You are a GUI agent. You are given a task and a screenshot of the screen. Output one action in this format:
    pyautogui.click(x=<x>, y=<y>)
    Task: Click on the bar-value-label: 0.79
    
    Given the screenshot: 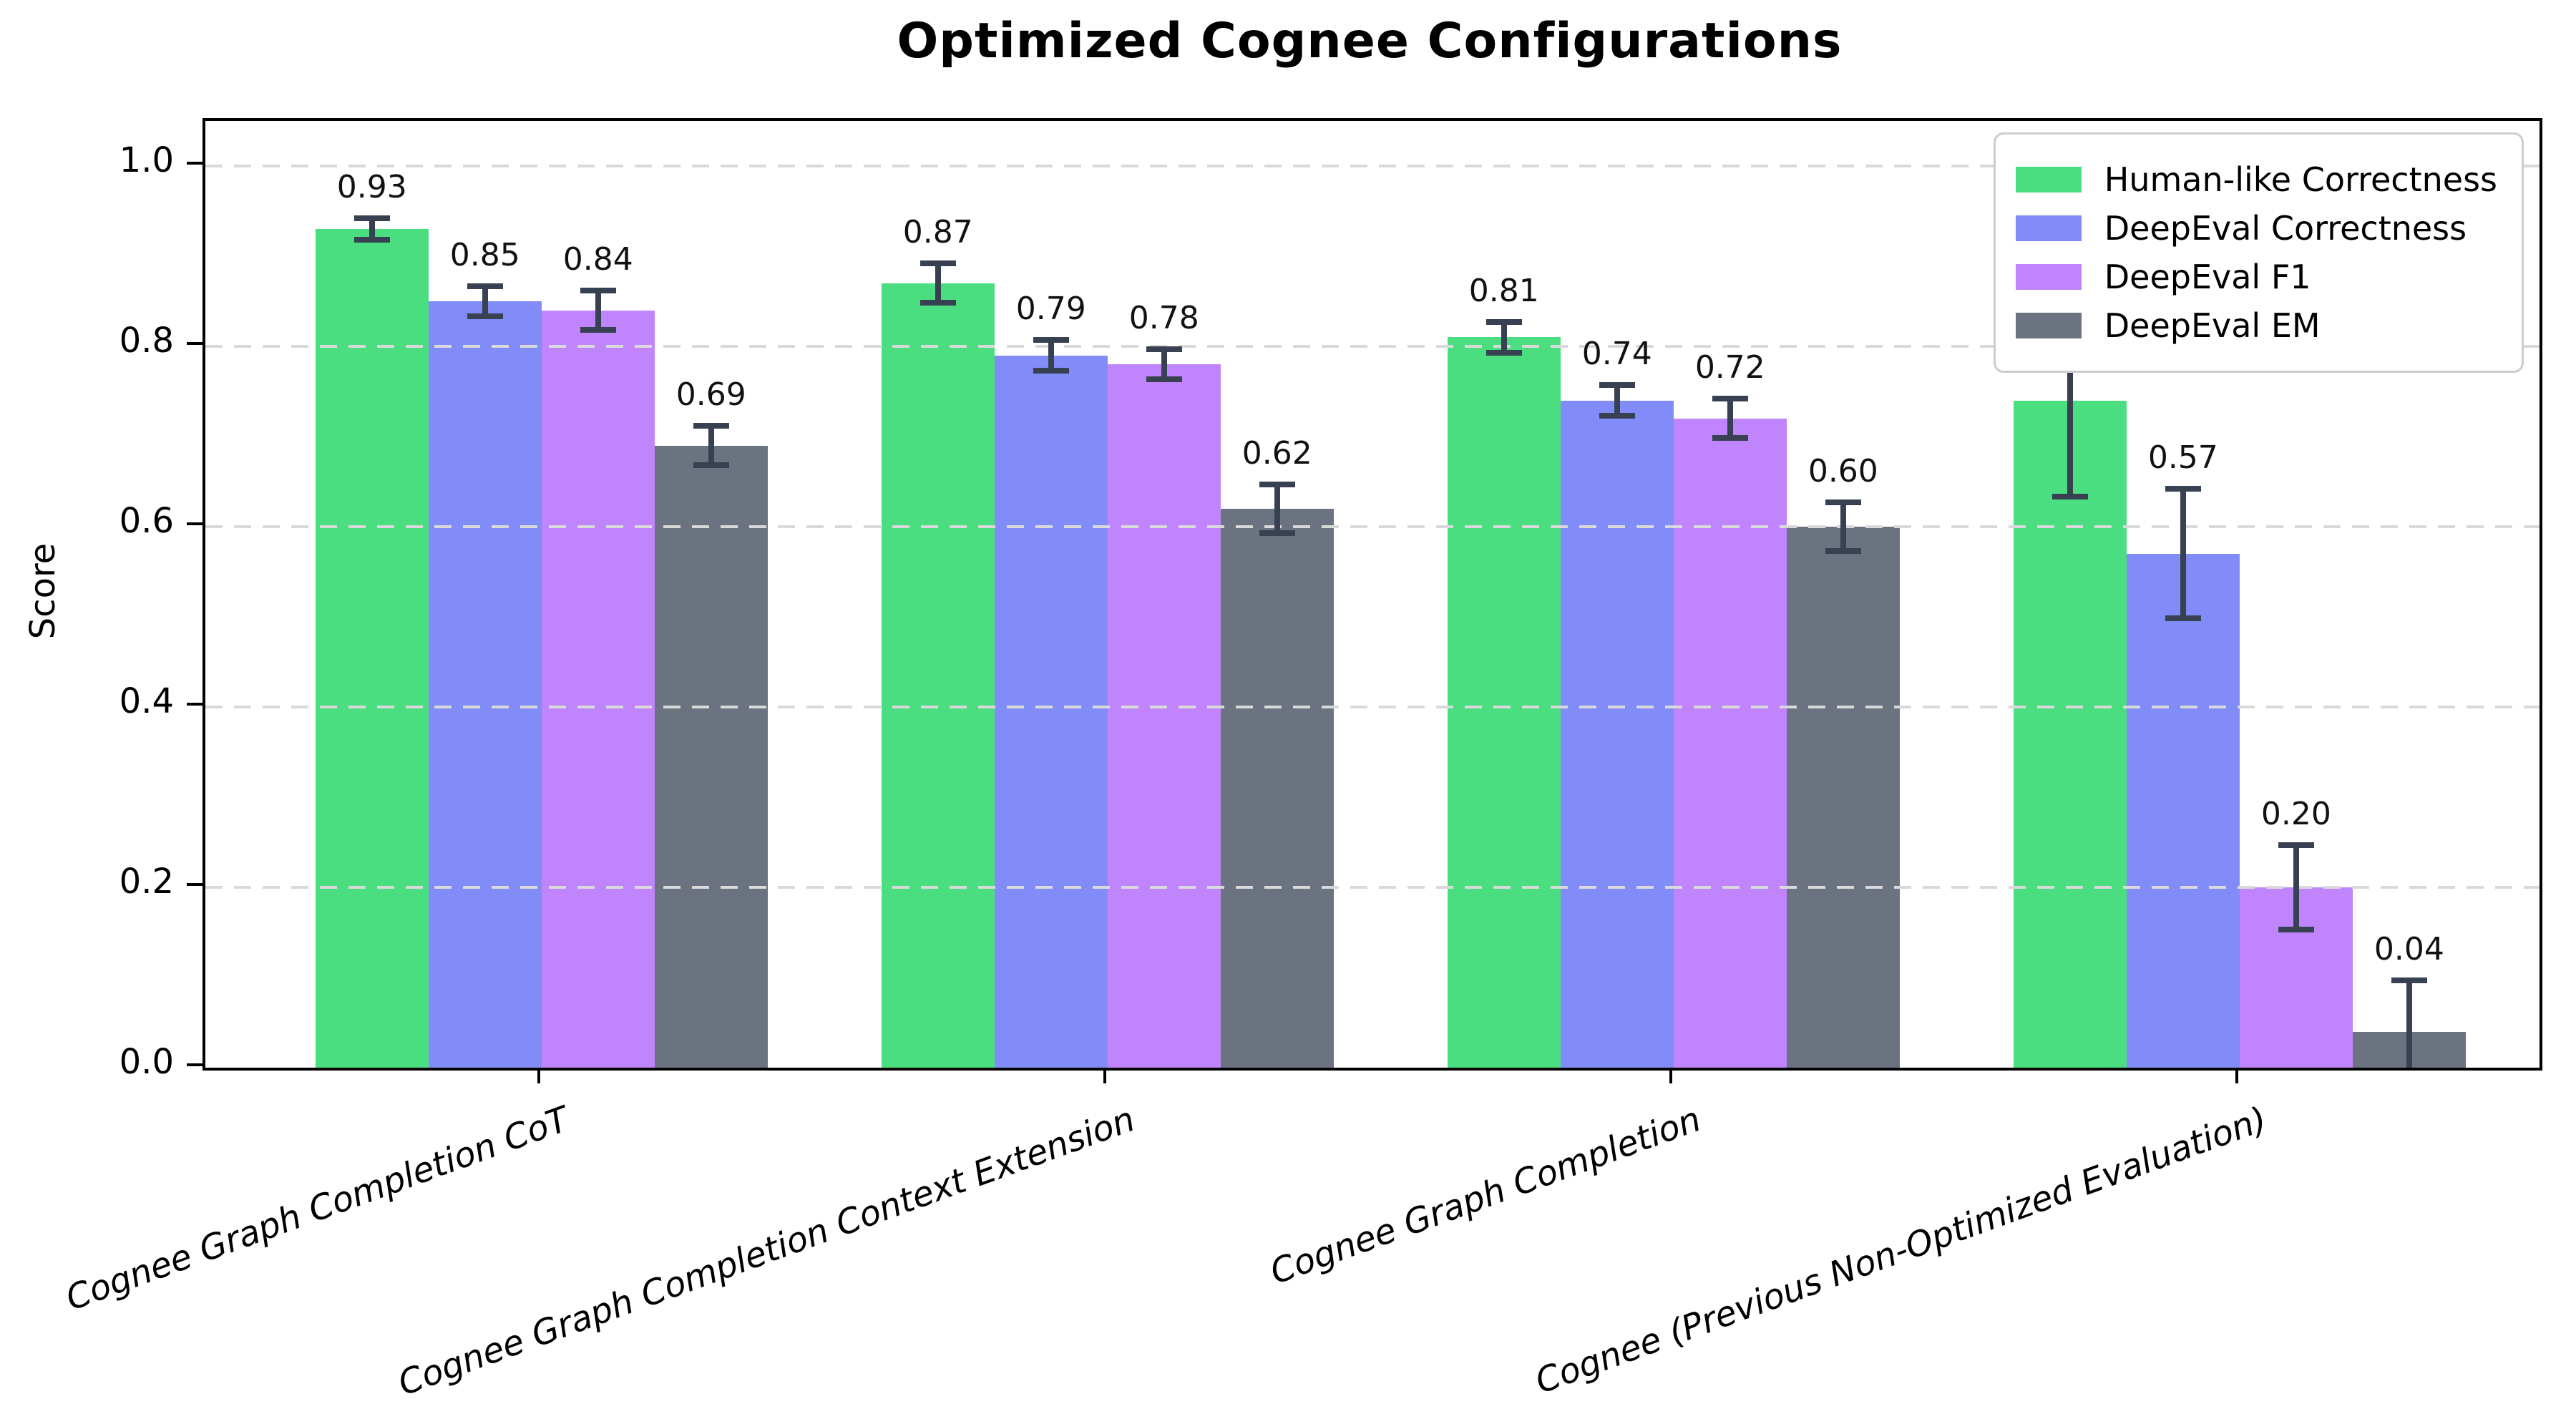 What is the action you would take?
    pyautogui.click(x=1050, y=309)
    